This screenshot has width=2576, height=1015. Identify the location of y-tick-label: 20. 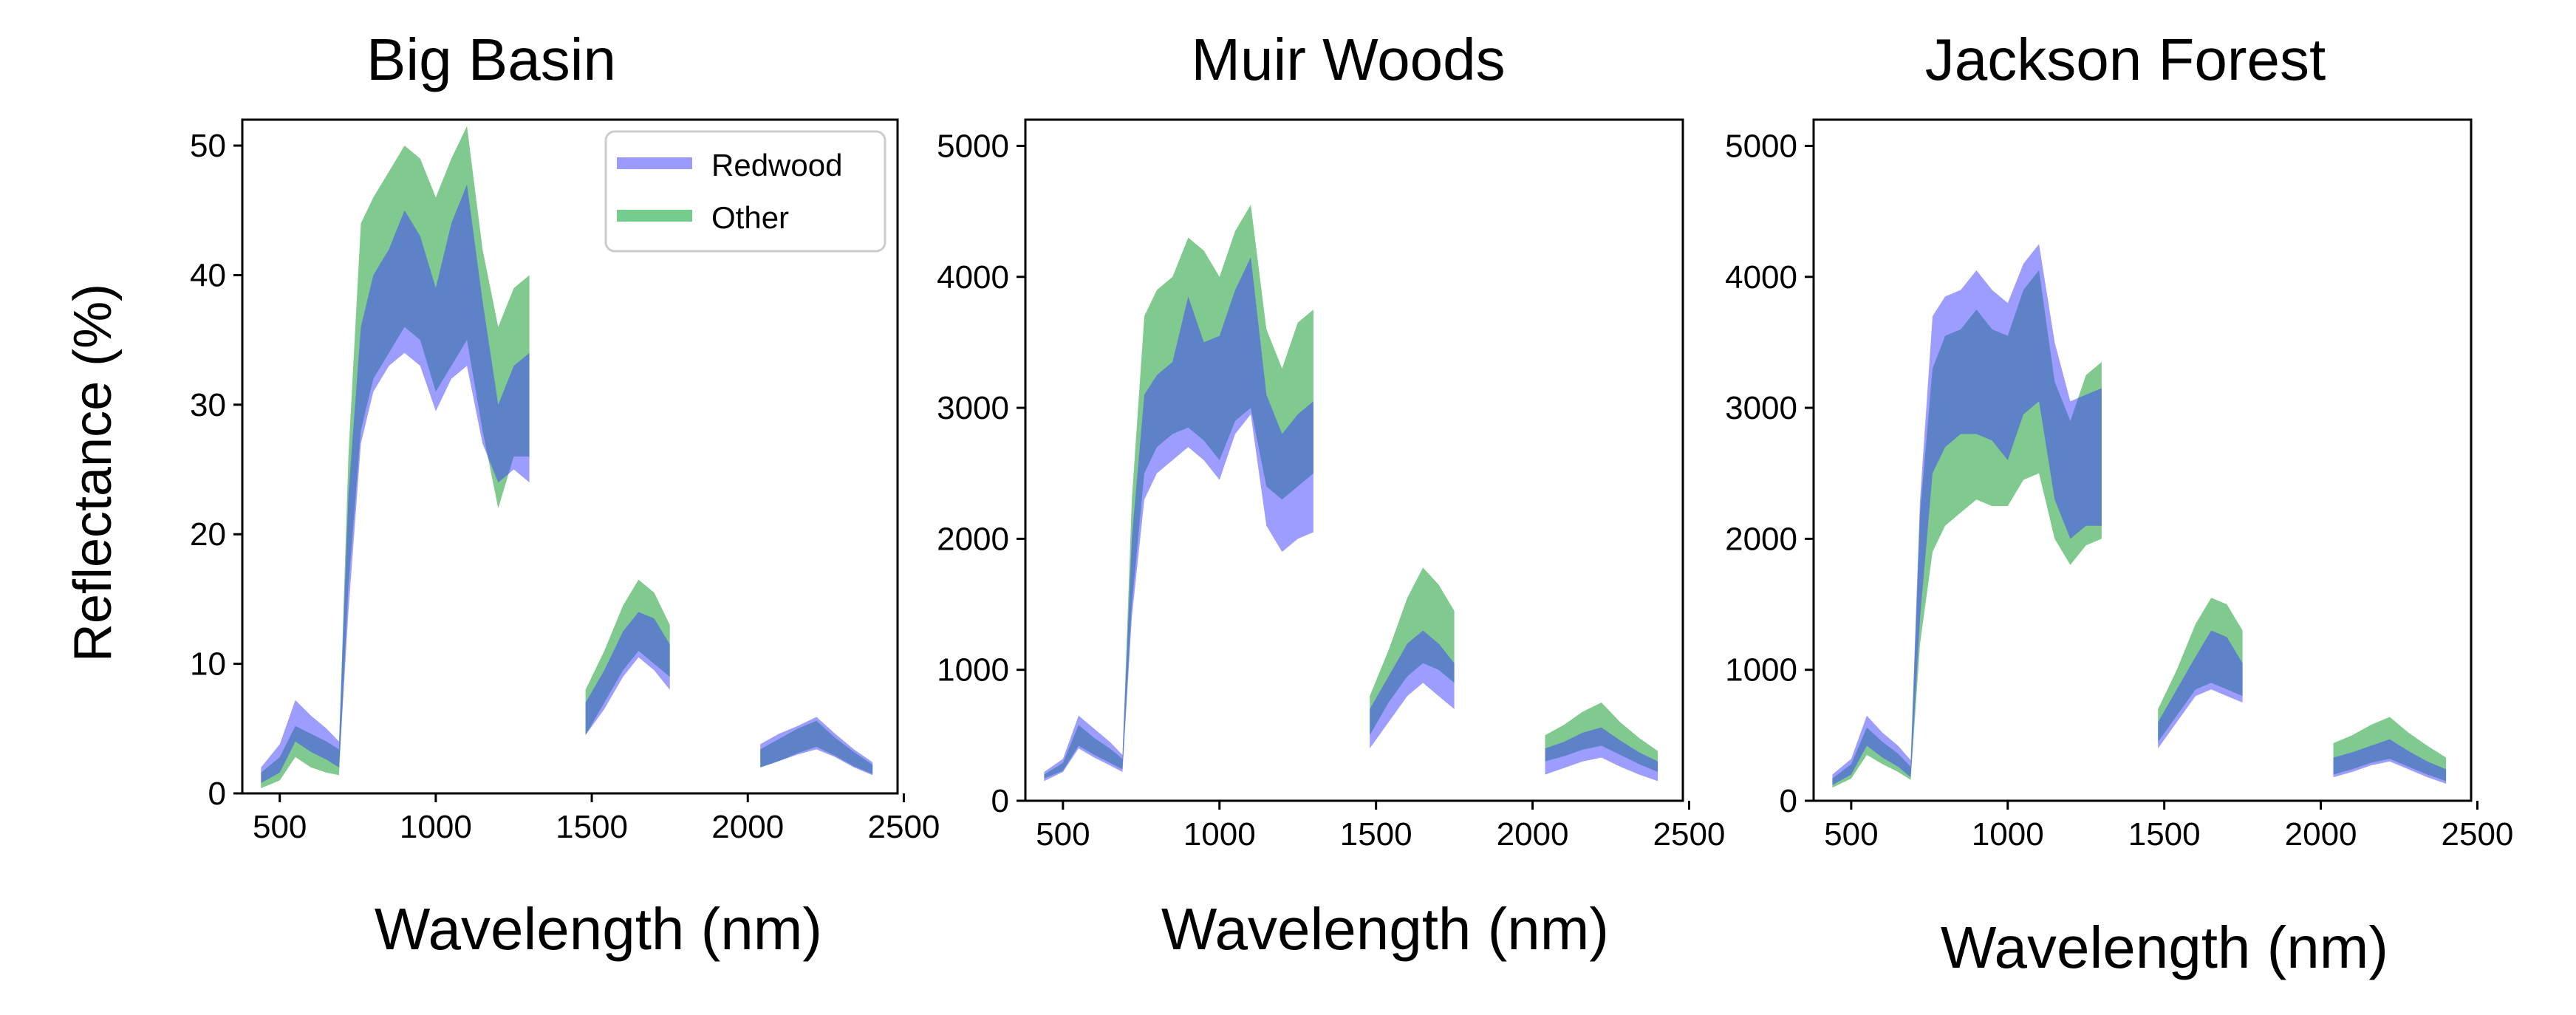
(208, 534).